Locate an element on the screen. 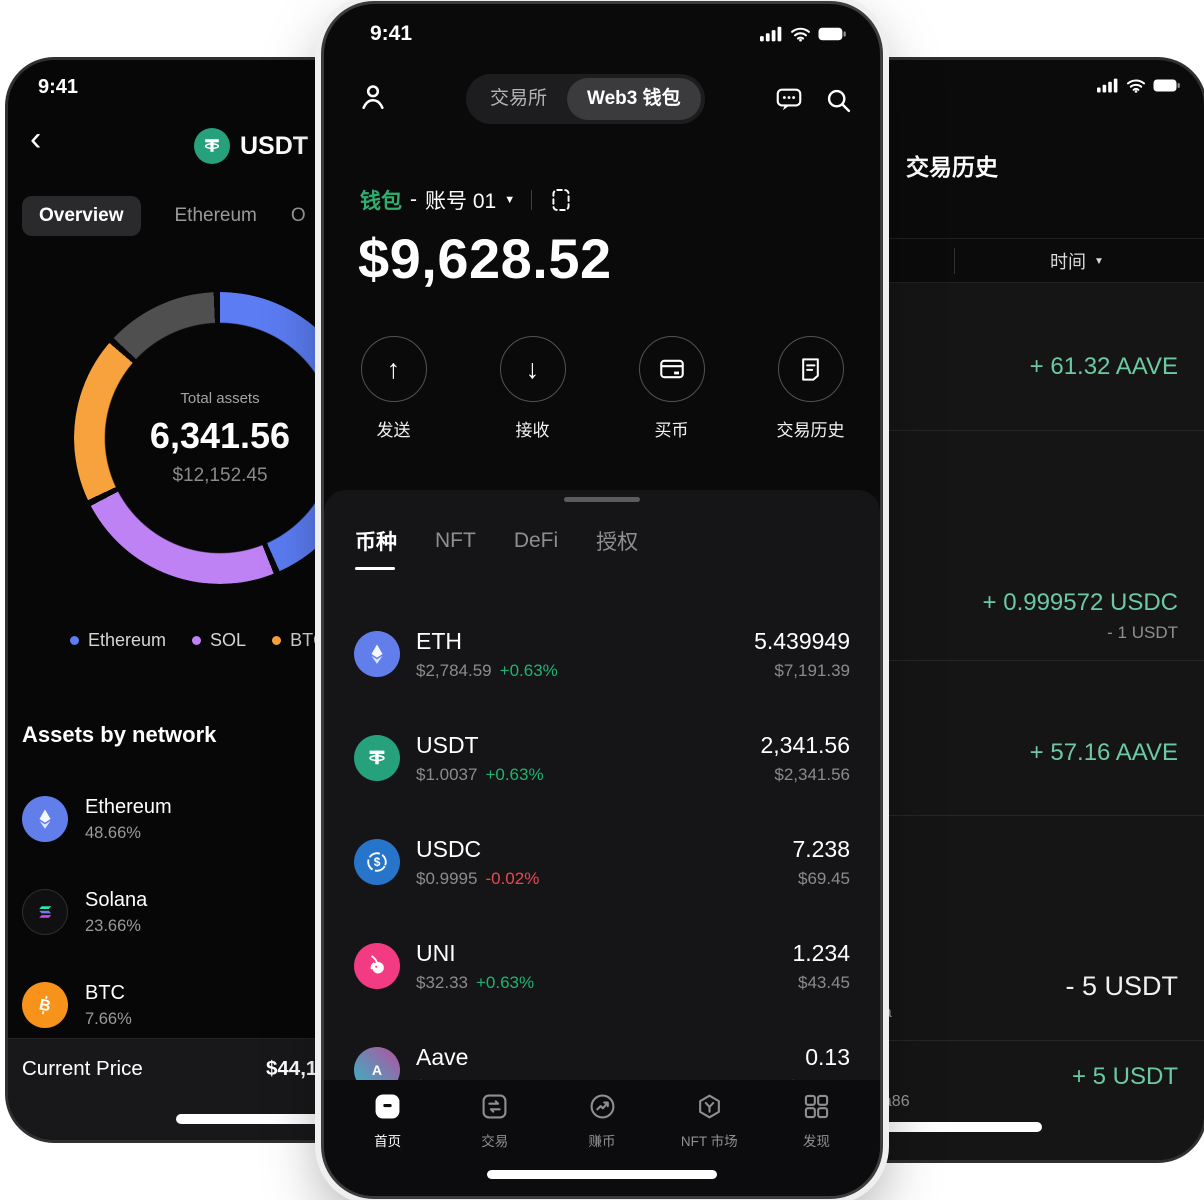  coin-holdings: 5.439949 $7,191.39 is located at coordinates (802, 654).